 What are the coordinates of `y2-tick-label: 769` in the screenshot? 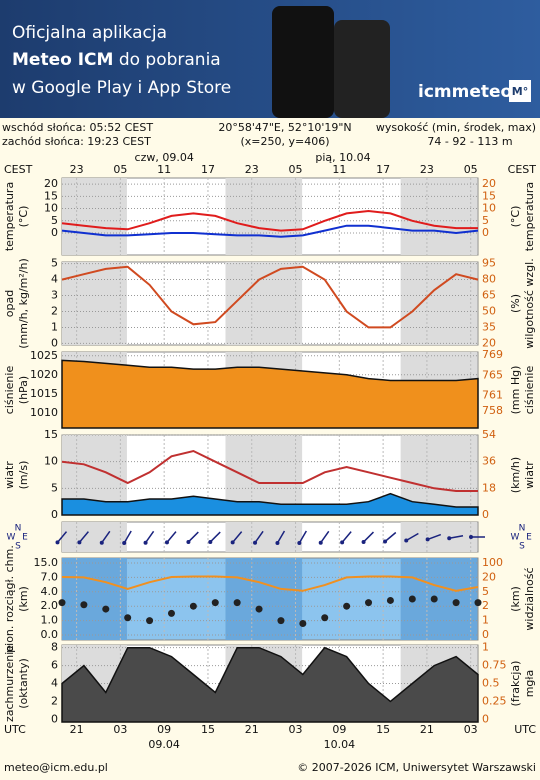 It's located at (492, 354).